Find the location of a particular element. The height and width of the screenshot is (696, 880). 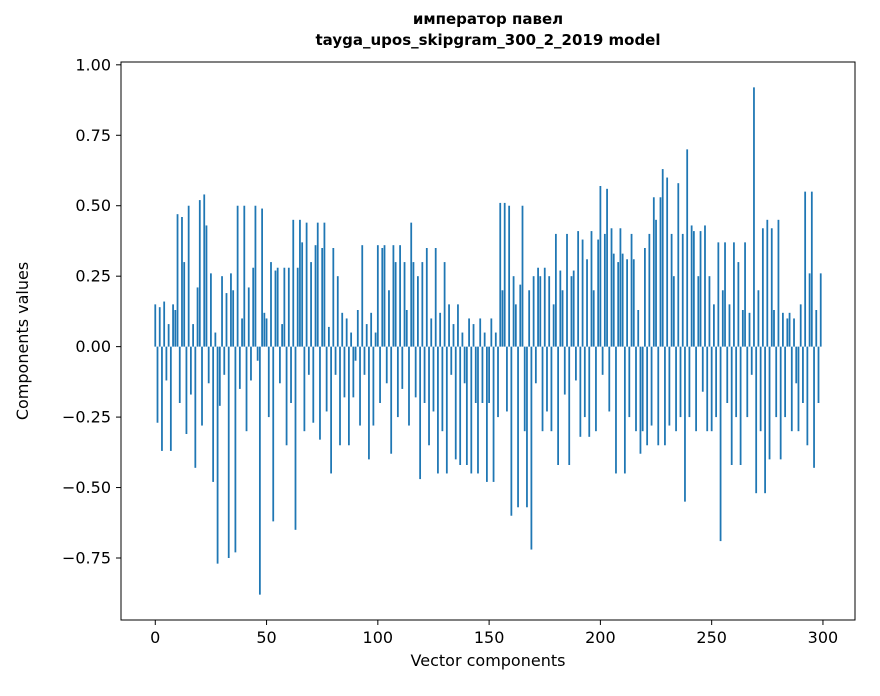

y-tick-label: −0.50 is located at coordinates (86, 487).